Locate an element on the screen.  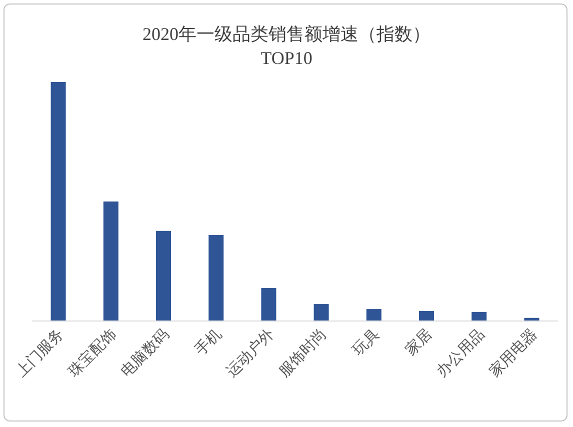
x-tick-label: 上门服务 is located at coordinates (40, 352).